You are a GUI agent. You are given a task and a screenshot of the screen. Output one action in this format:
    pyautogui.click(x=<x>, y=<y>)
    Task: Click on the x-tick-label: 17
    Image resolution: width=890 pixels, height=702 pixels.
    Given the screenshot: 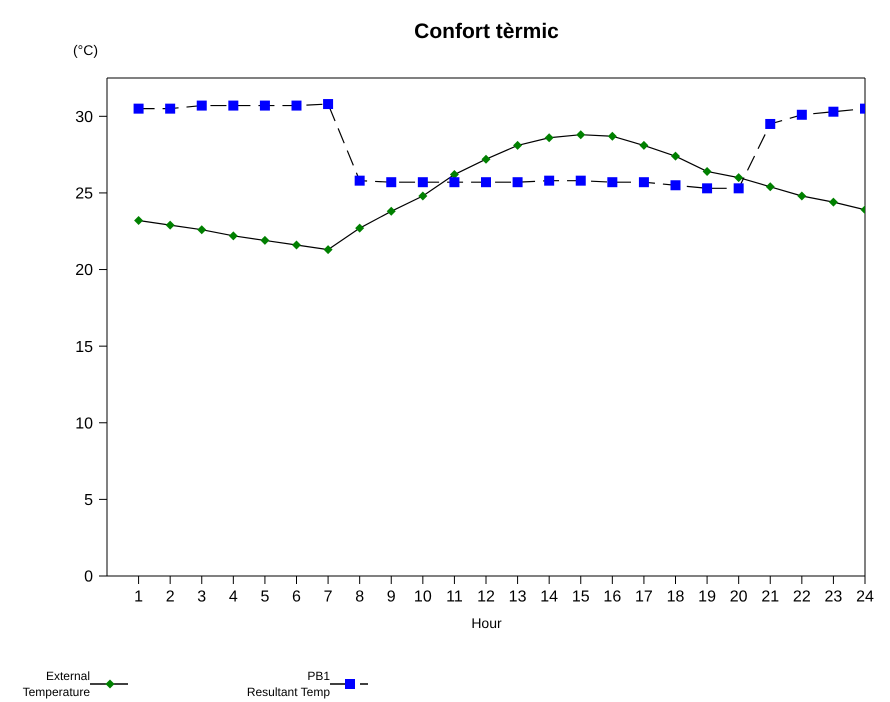 What is the action you would take?
    pyautogui.click(x=644, y=597)
    